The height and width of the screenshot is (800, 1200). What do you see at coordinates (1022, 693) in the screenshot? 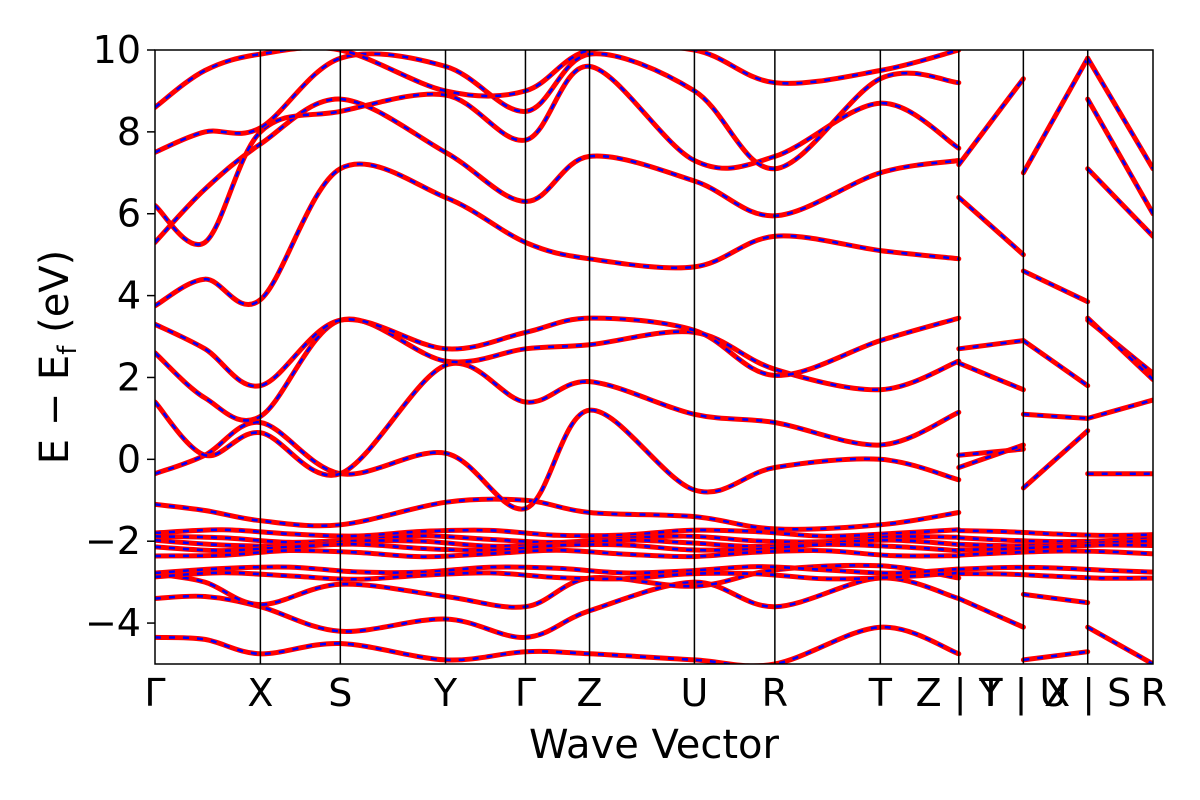
I see `x-tick-label-10: T | U` at bounding box center [1022, 693].